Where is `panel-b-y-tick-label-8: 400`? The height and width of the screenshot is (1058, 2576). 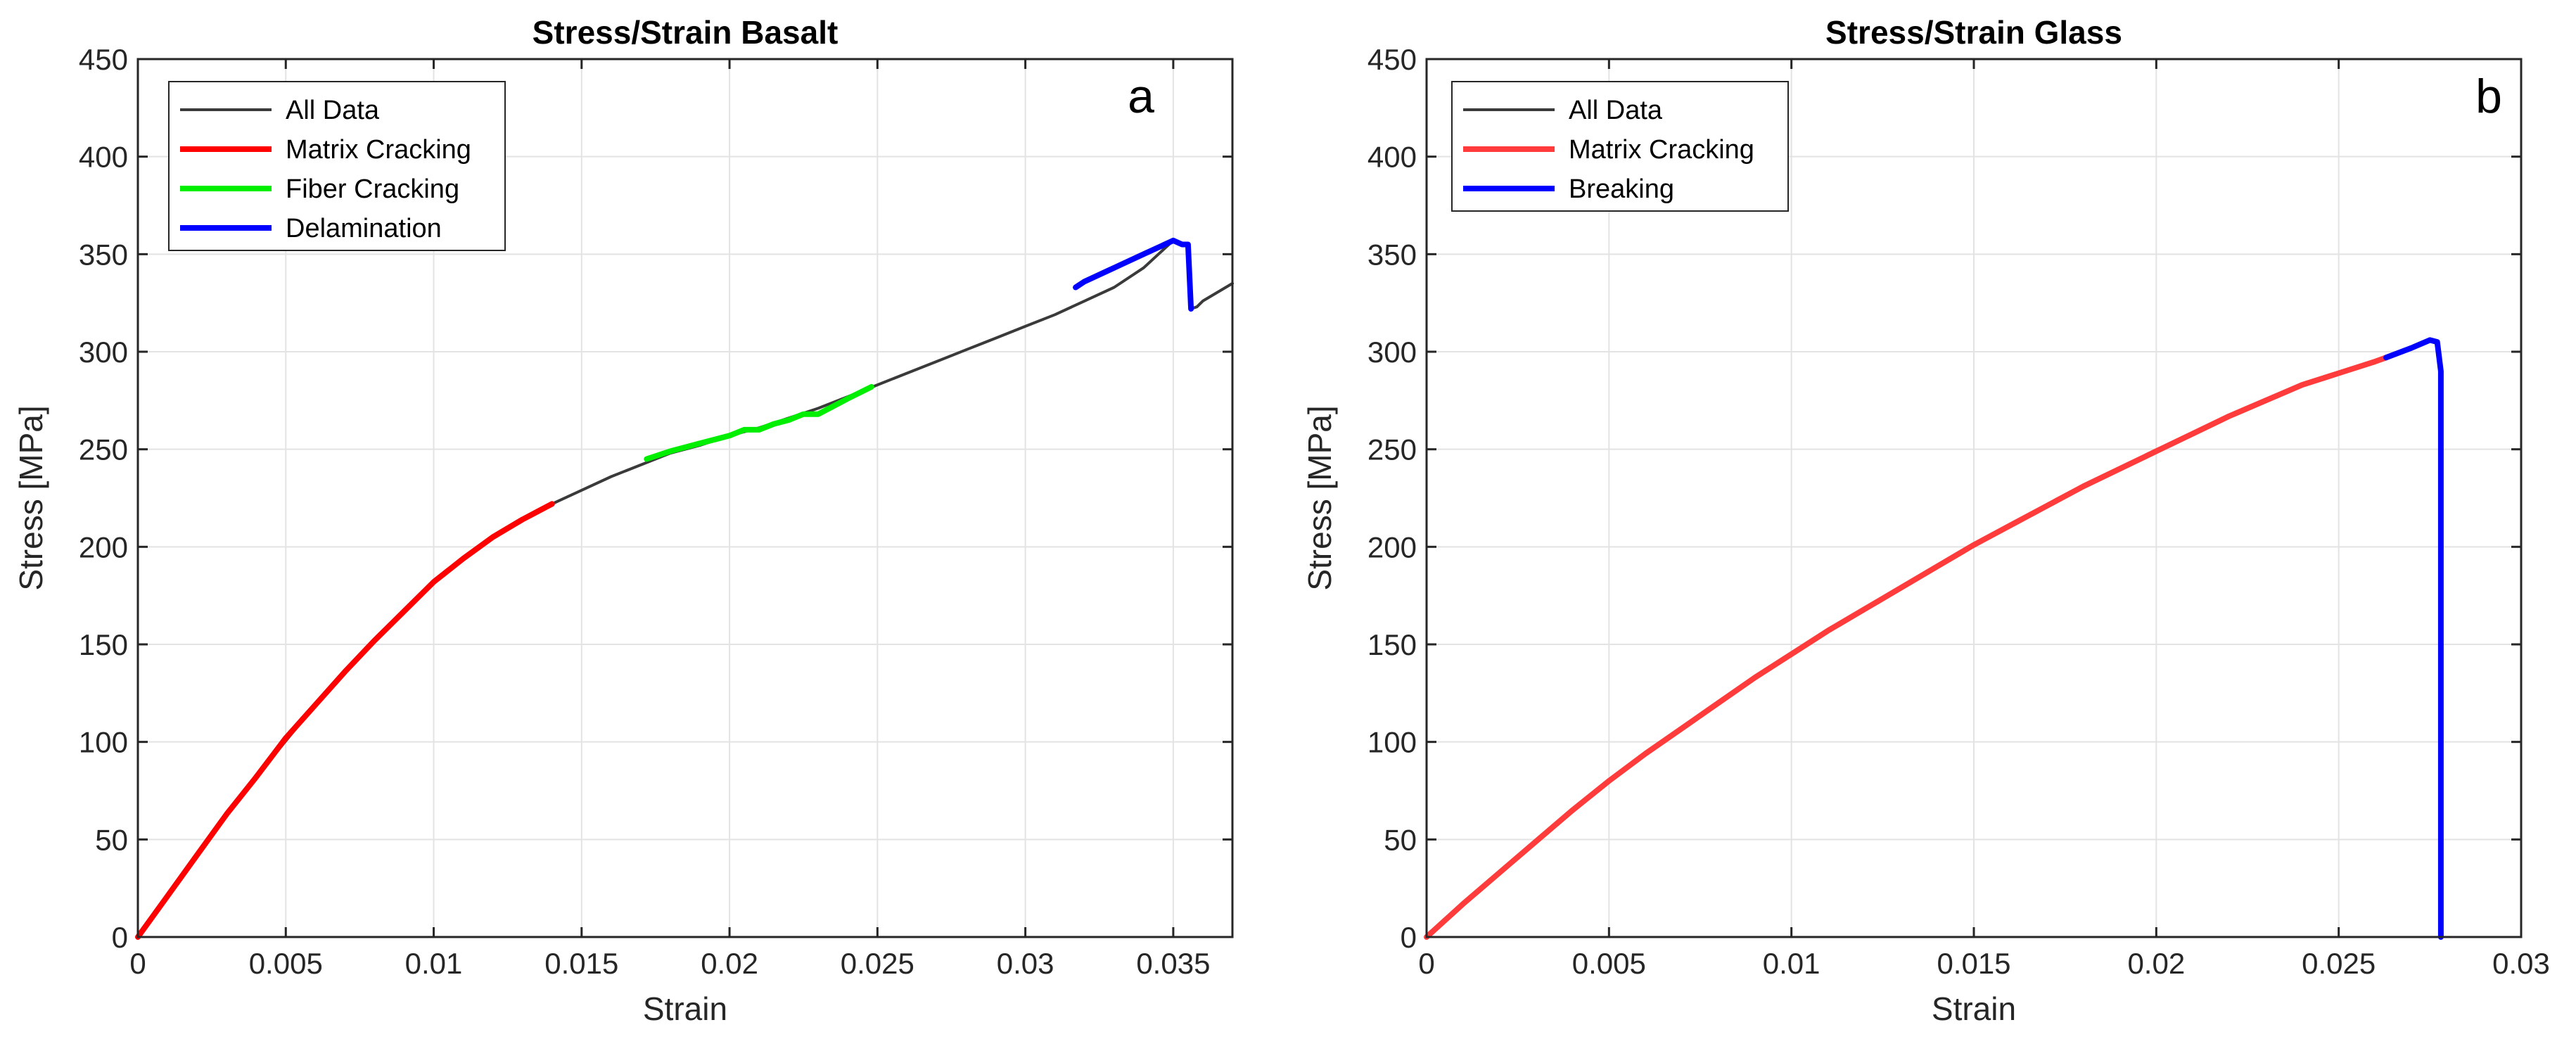
panel-b-y-tick-label-8: 400 is located at coordinates (1392, 157).